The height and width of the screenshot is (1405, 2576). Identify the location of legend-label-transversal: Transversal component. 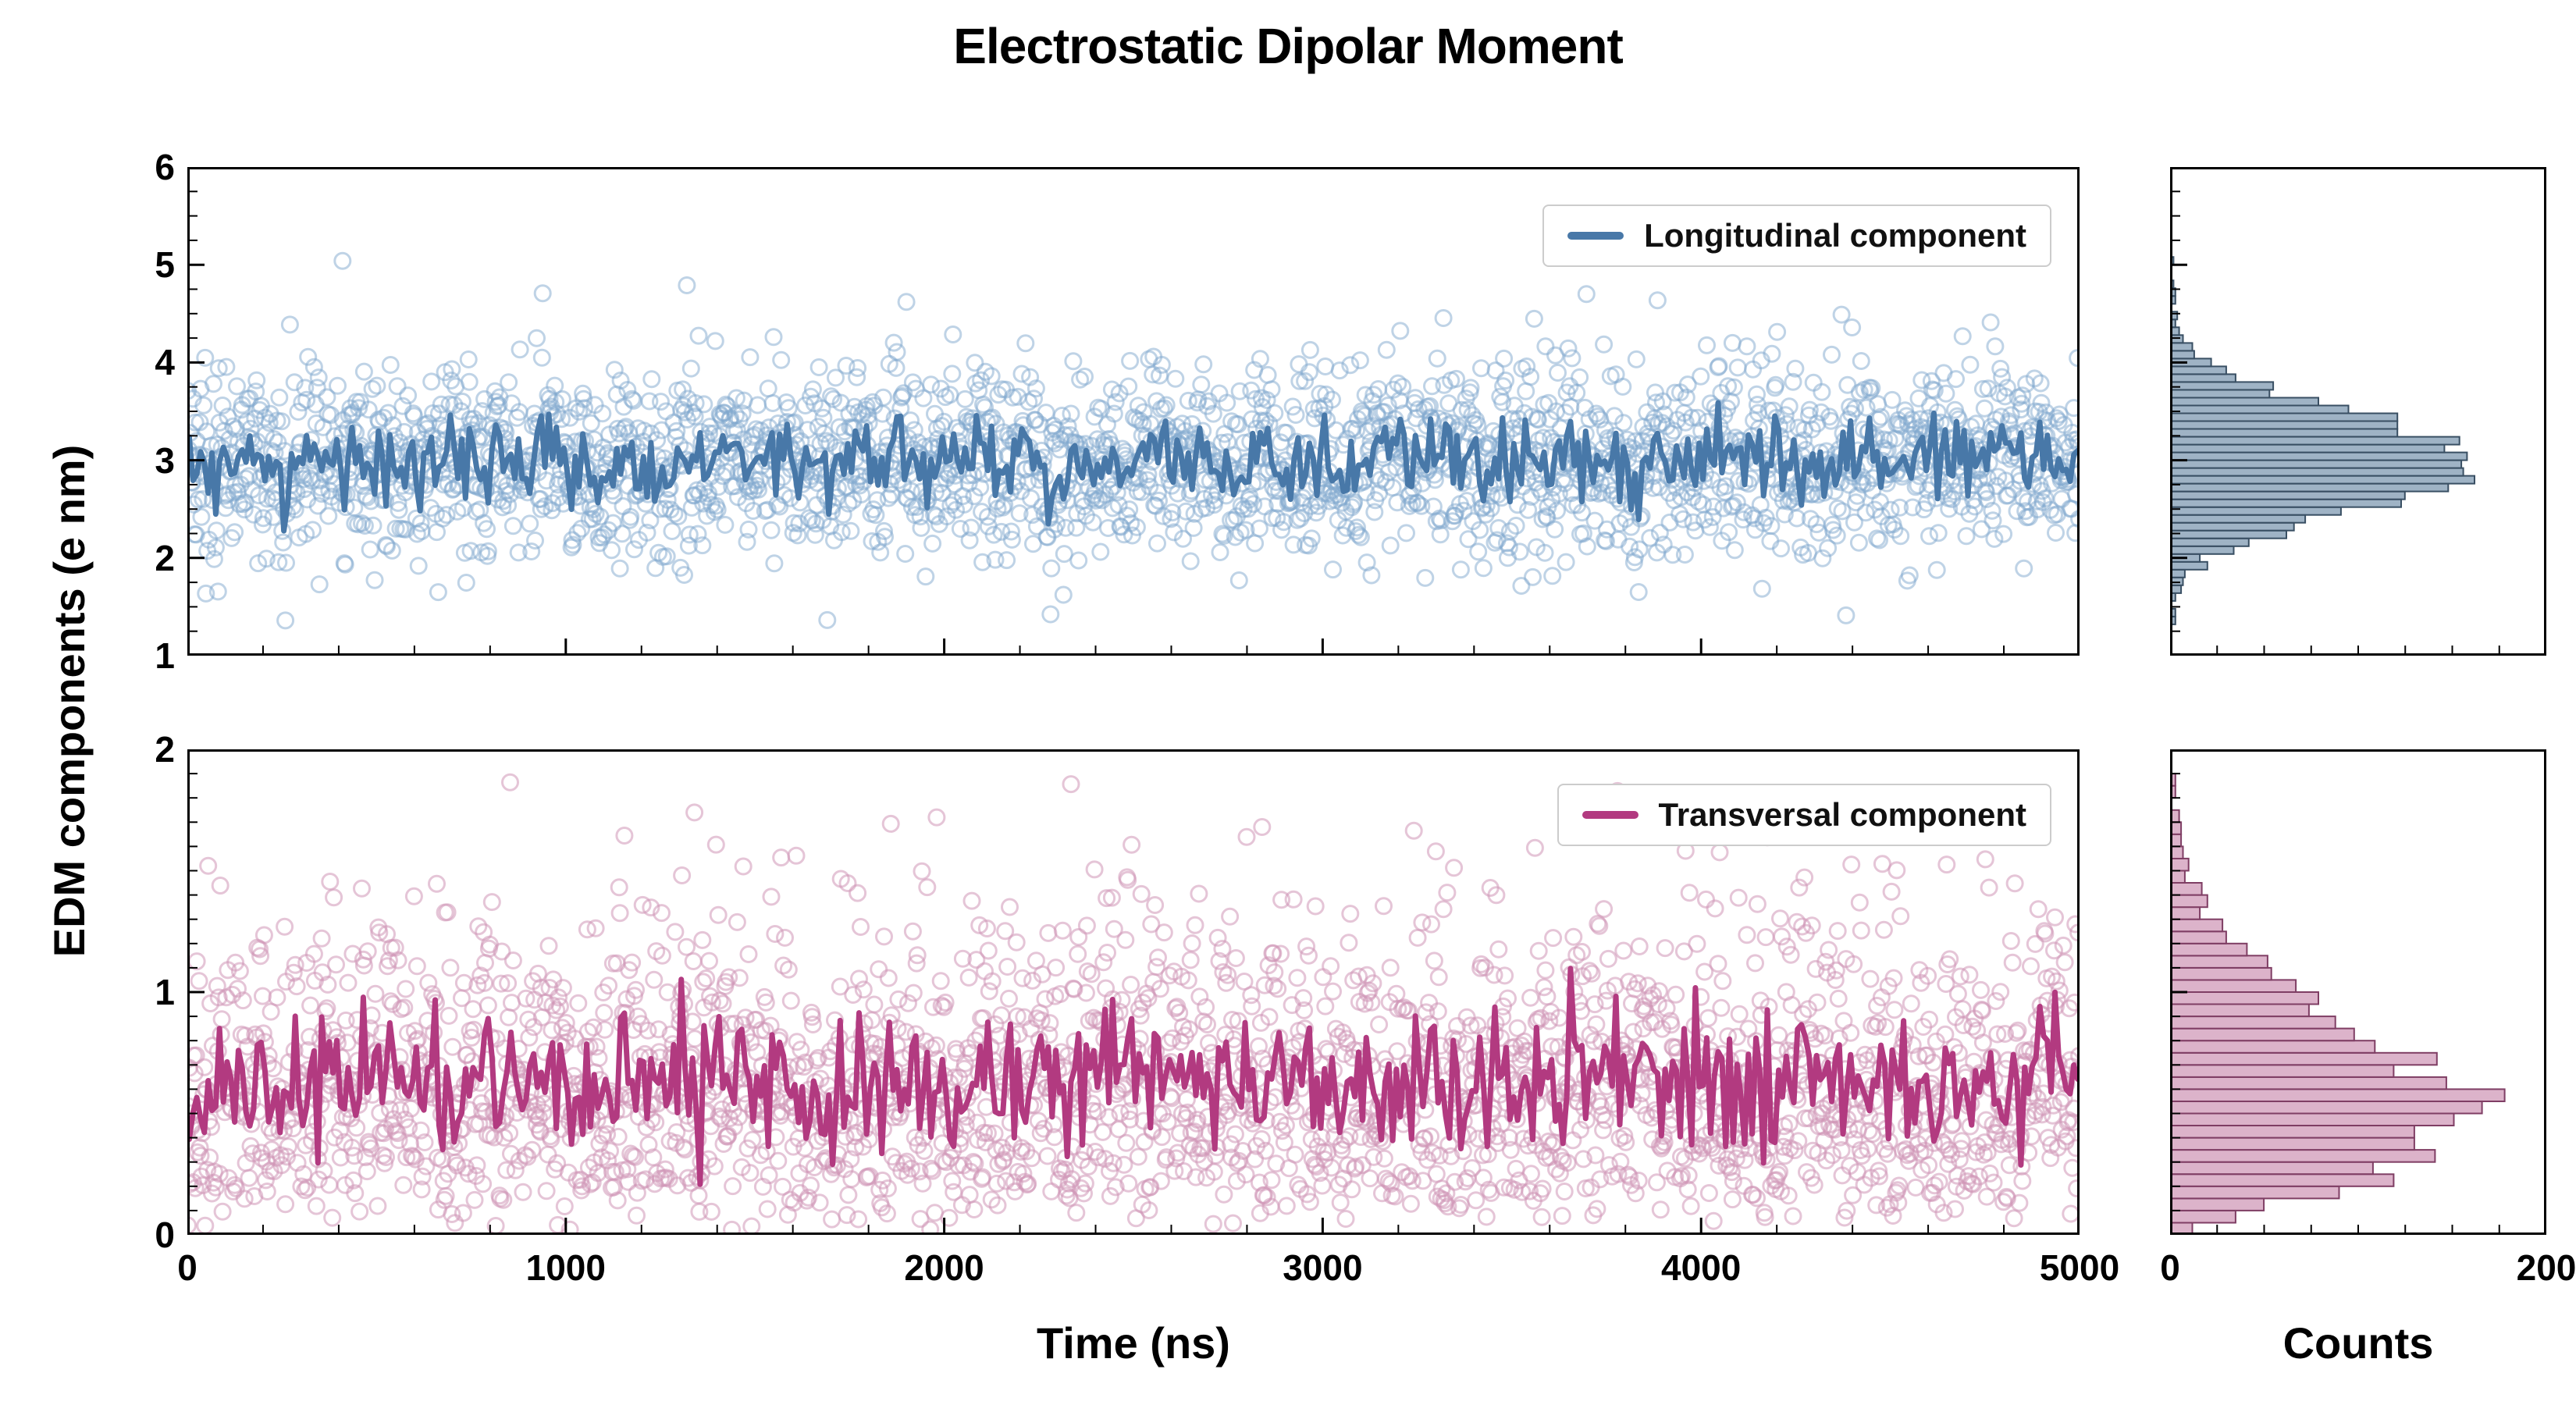
(1842, 815).